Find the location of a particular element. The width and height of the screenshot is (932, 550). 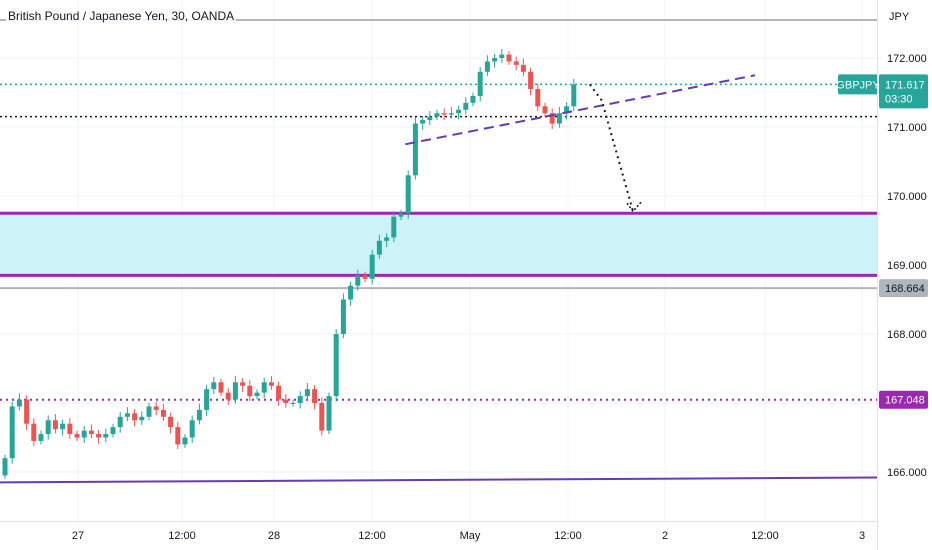

price-tags: GBPJPY 171.617 03:30 168.664 167.048 is located at coordinates (882, 241).